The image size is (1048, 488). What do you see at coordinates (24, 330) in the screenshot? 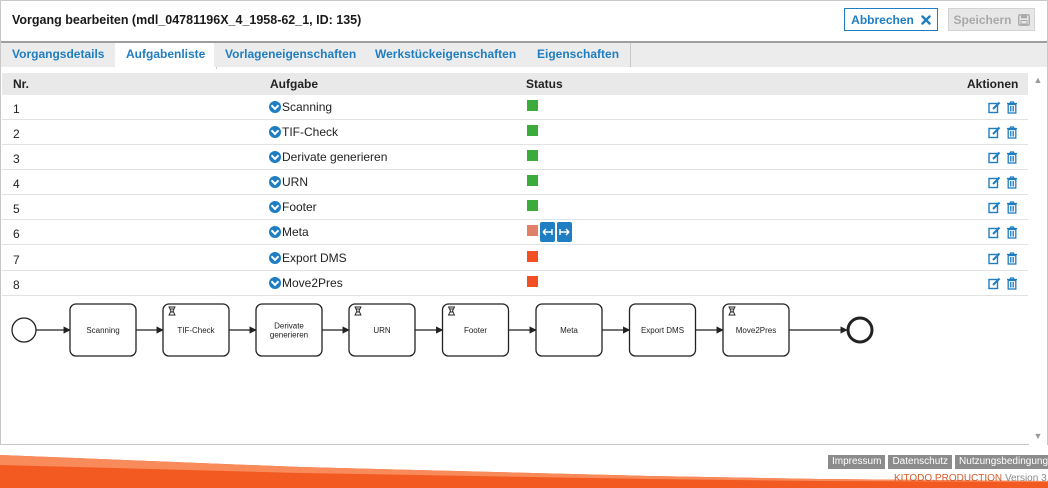
I see `start-event` at bounding box center [24, 330].